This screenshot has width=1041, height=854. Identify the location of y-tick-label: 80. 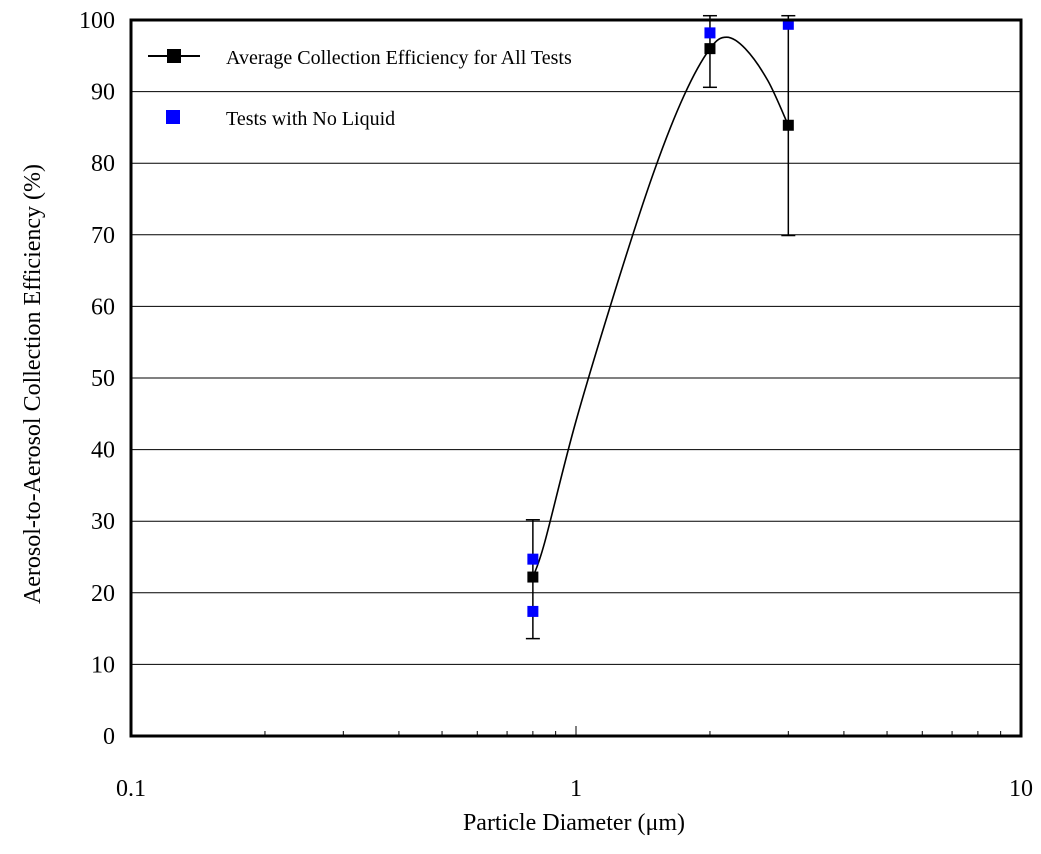
(103, 164).